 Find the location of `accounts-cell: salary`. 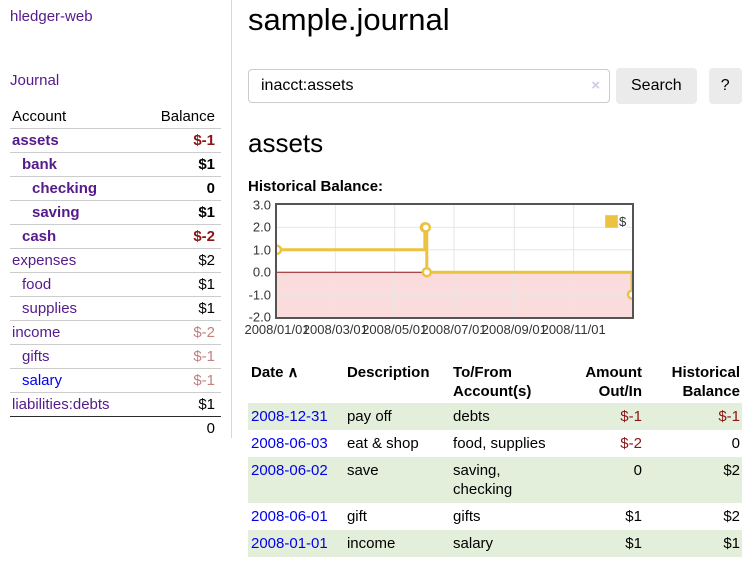

accounts-cell: salary is located at coordinates (473, 543).